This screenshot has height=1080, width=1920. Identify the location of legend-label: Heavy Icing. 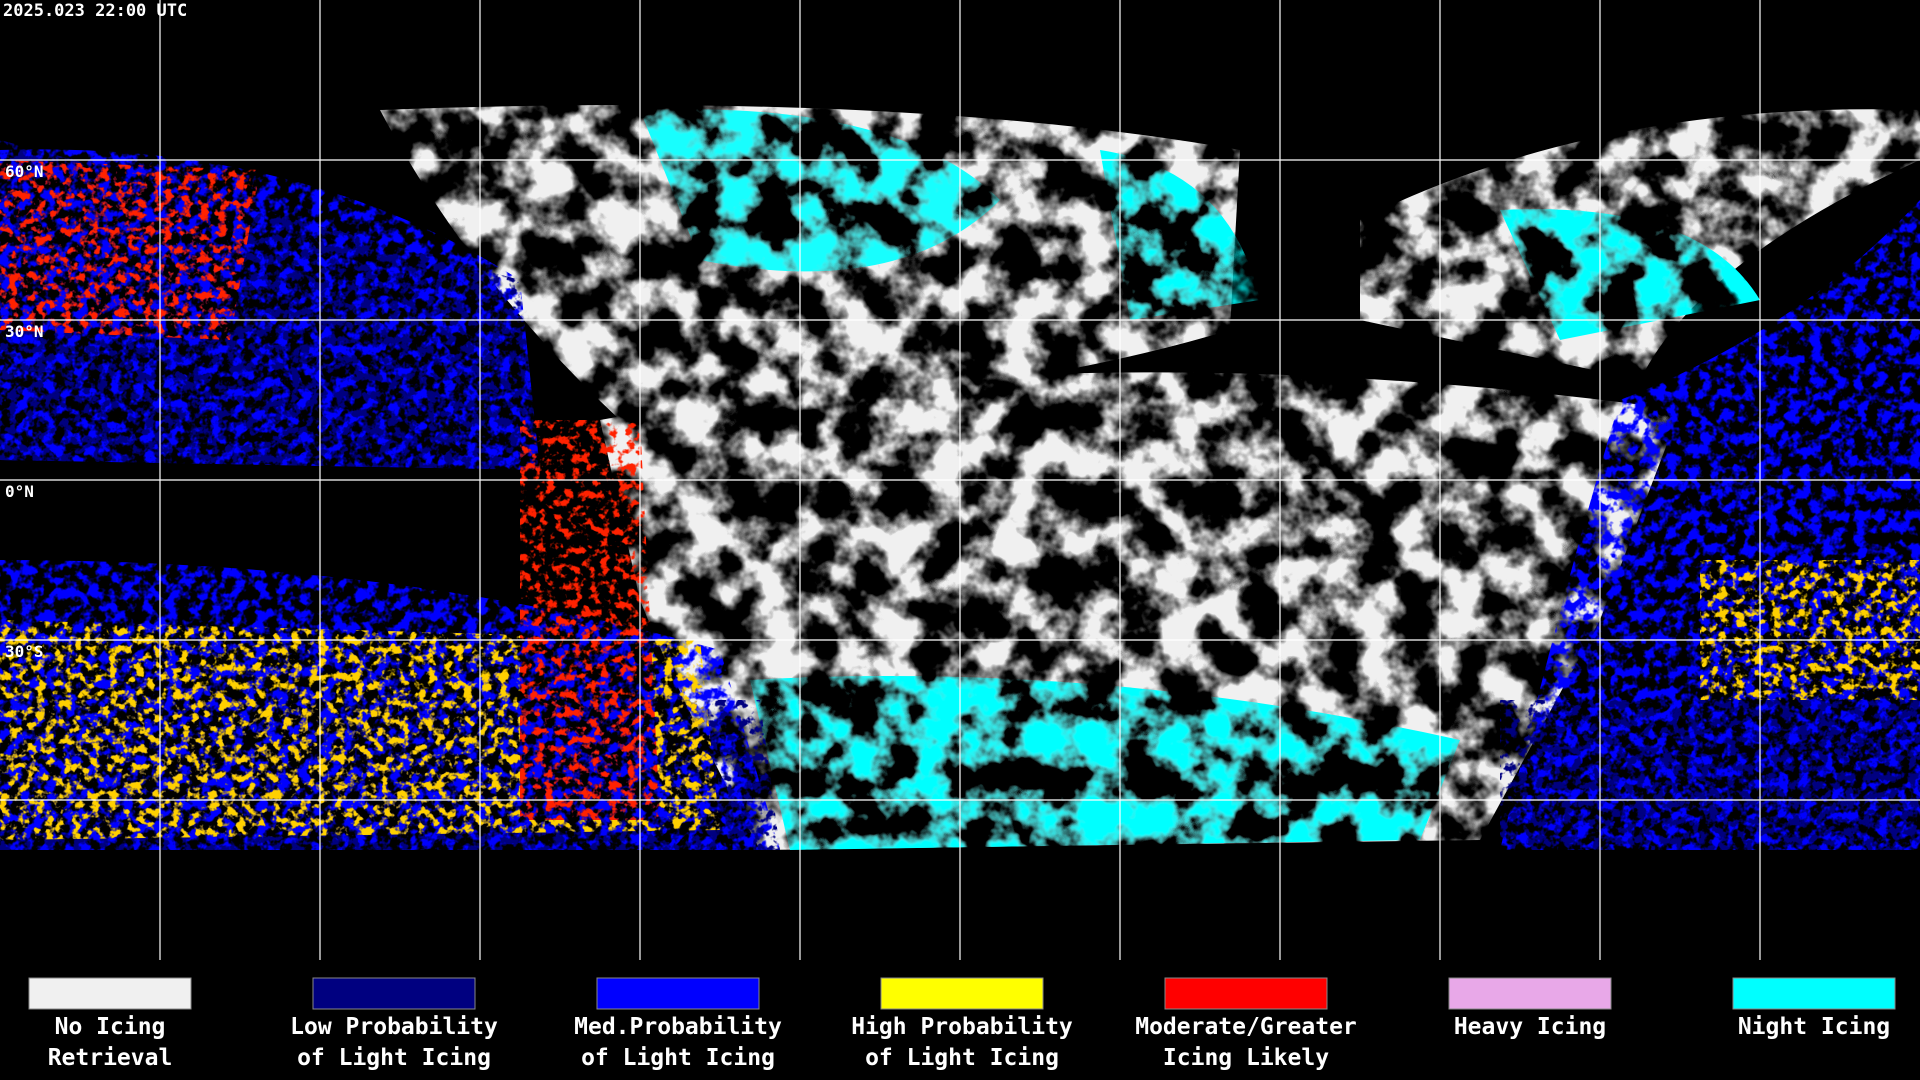
(1530, 1027).